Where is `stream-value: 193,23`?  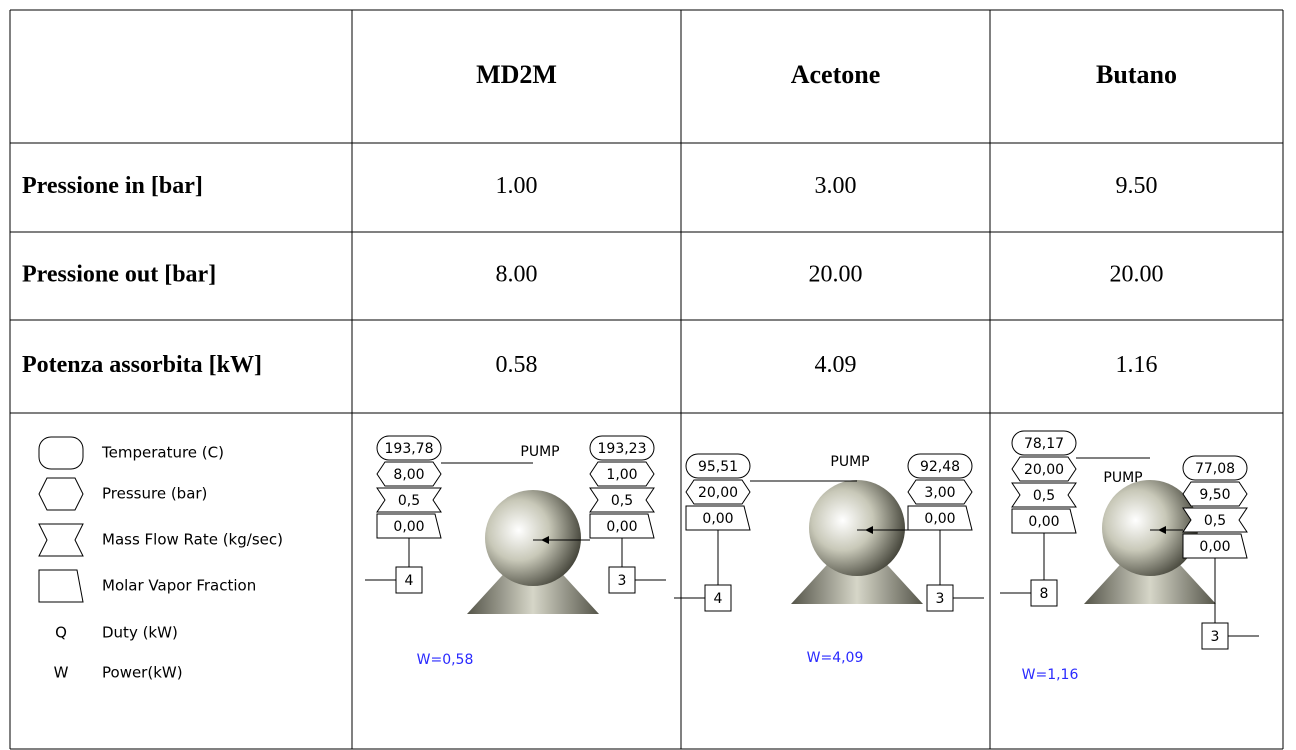
stream-value: 193,23 is located at coordinates (622, 449).